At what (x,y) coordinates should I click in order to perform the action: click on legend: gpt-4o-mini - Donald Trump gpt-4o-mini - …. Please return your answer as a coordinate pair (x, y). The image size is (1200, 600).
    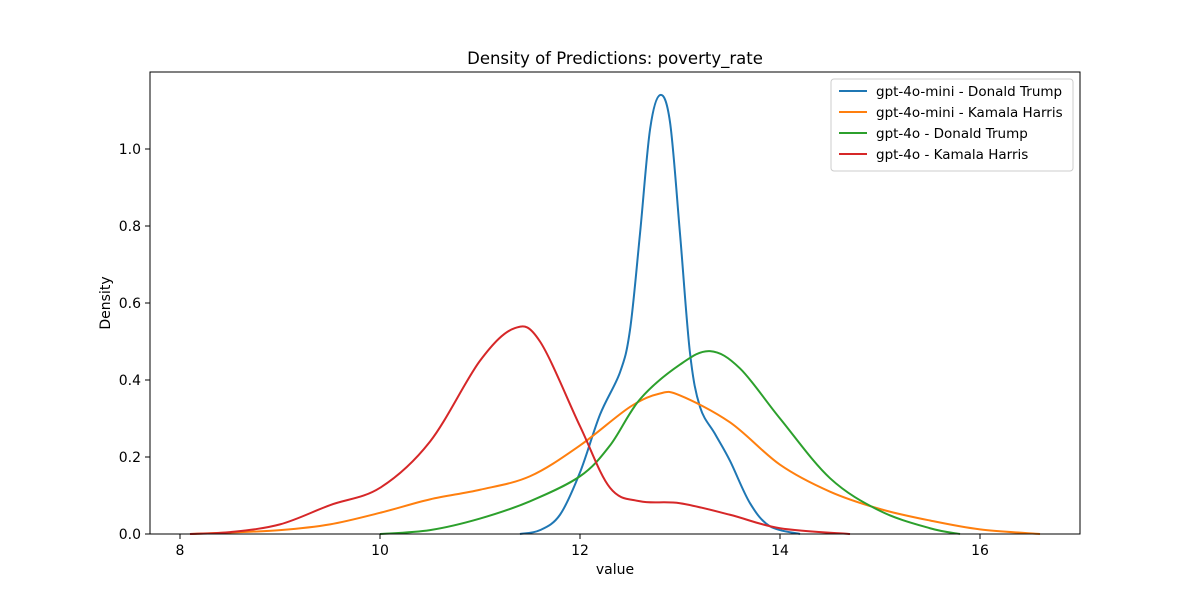
    Looking at the image, I should click on (952, 125).